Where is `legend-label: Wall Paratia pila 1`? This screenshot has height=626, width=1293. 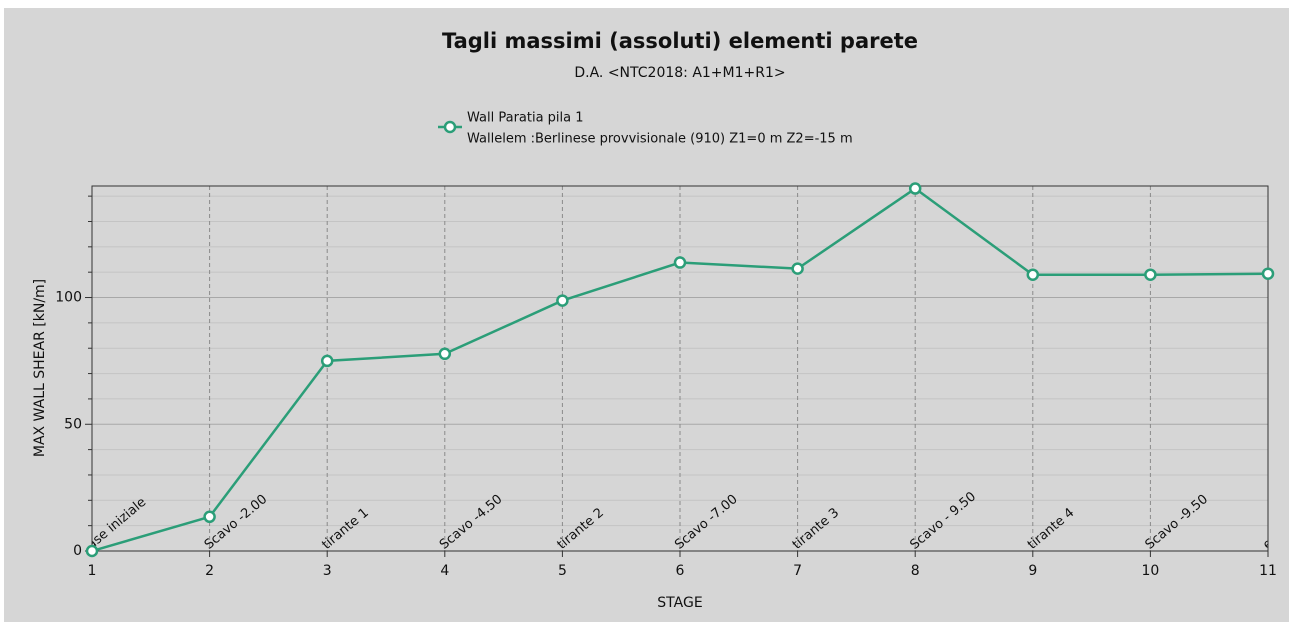
legend-label: Wall Paratia pila 1 is located at coordinates (525, 118).